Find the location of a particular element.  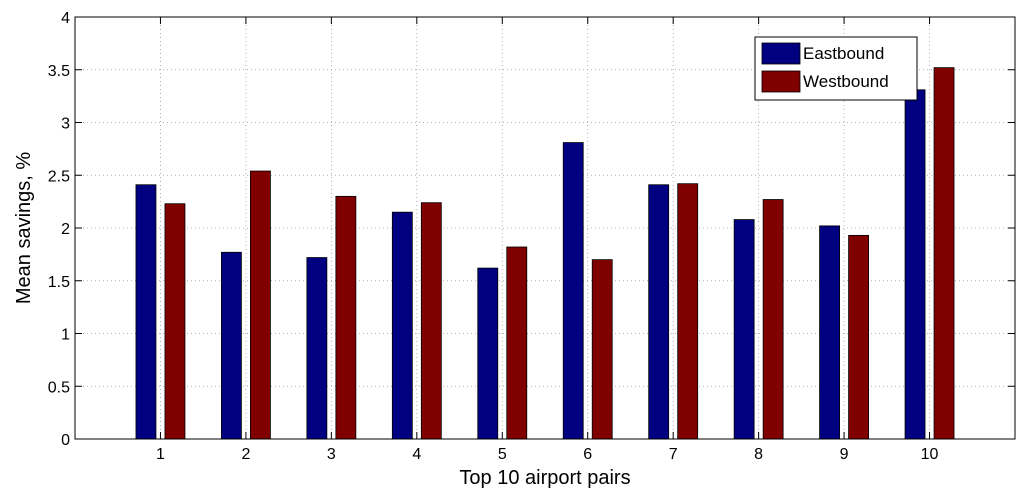

x-tick-label: 2 is located at coordinates (245, 454).